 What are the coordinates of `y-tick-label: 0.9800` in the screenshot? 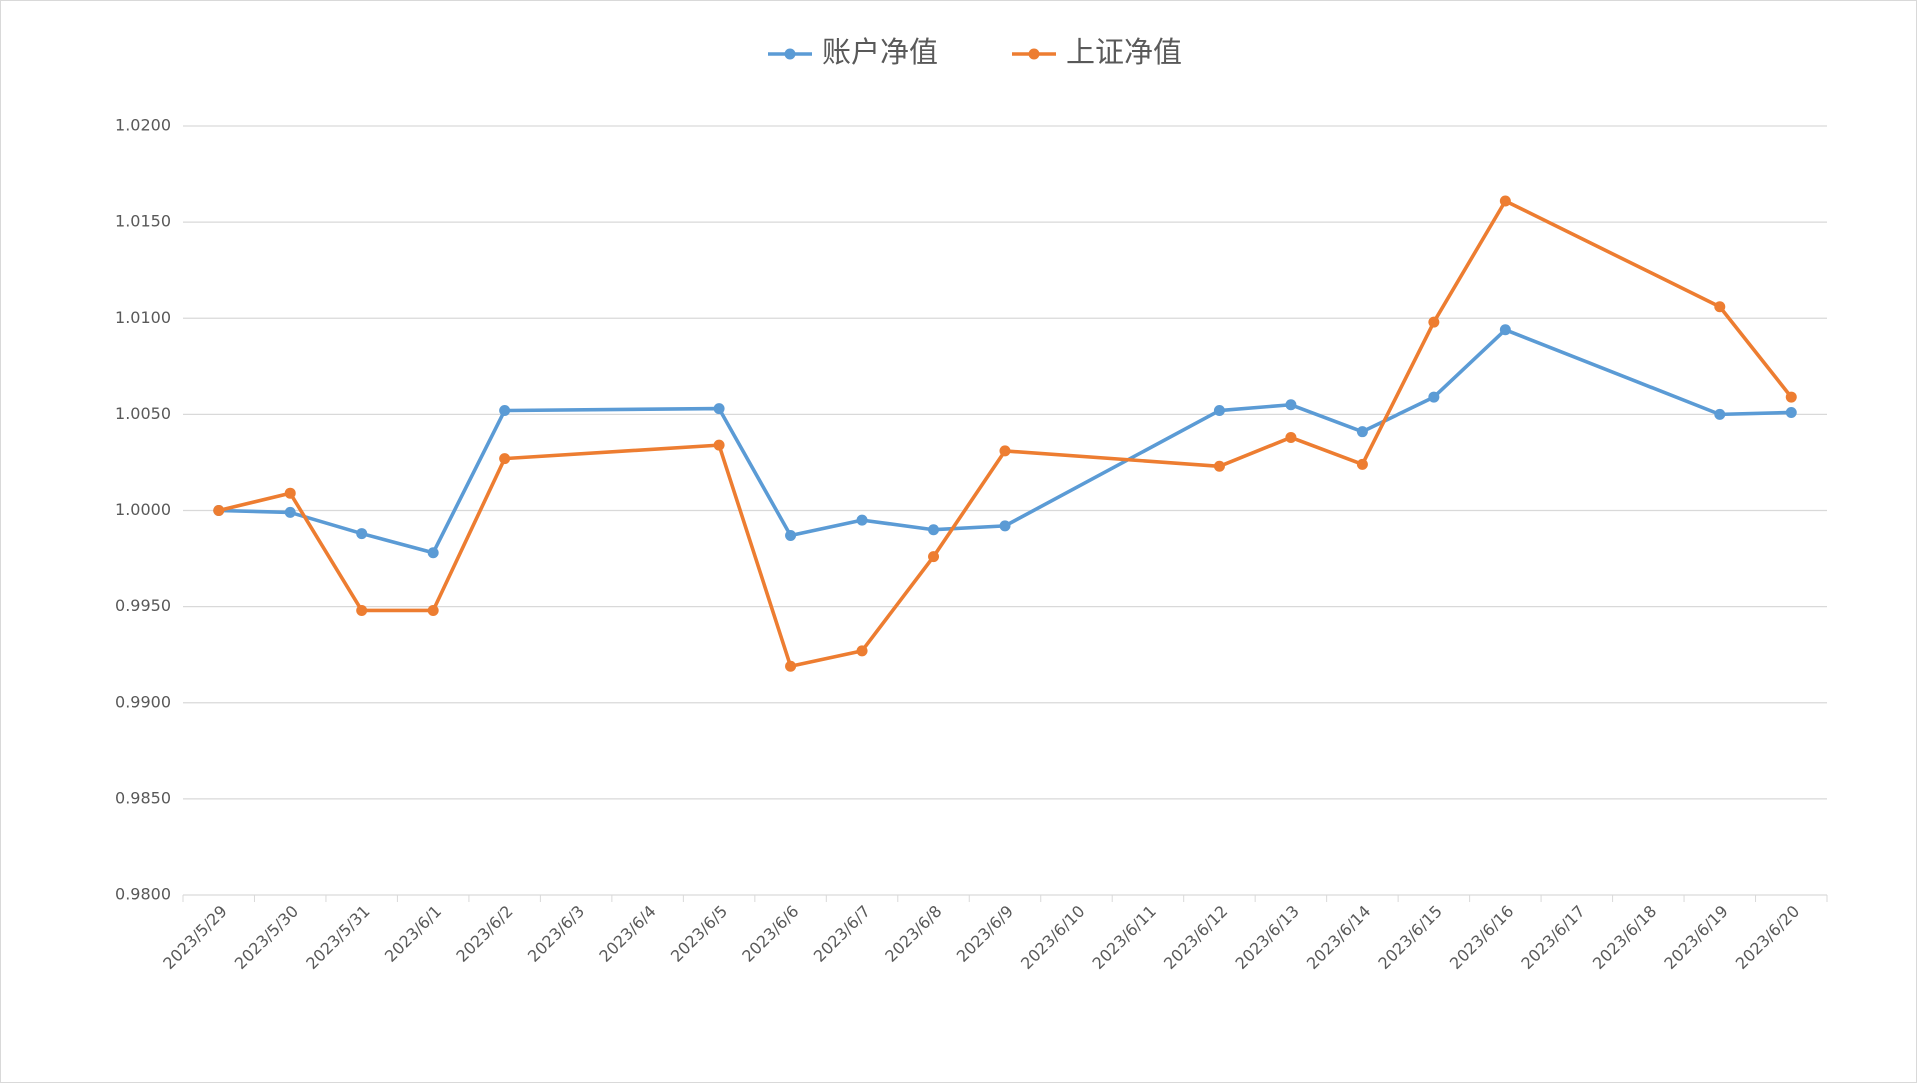 It's located at (143, 894).